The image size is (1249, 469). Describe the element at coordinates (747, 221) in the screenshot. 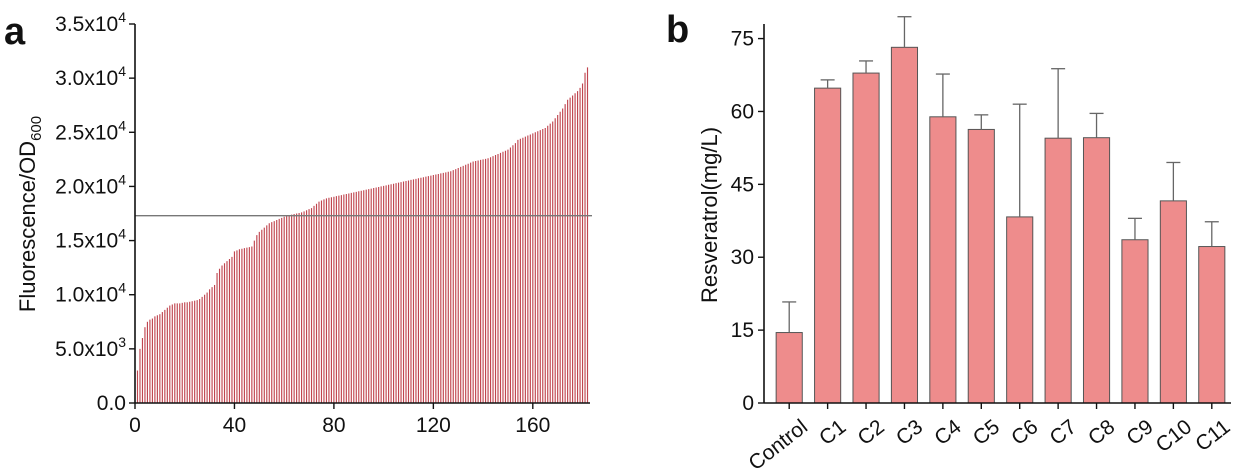

I see `panel-b-y-ticks: 0 15 30 45 60 75` at that location.